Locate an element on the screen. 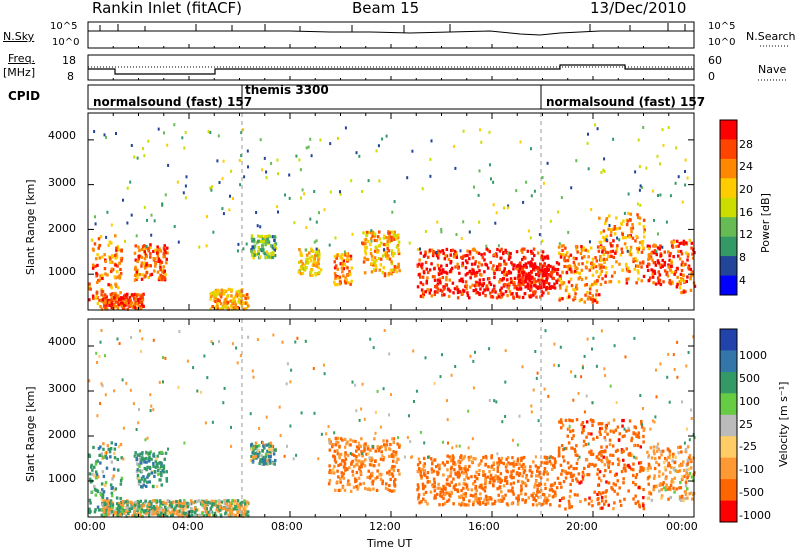 This screenshot has width=800, height=554. velocity-cbar-tick-neg100: -100 is located at coordinates (751, 469).